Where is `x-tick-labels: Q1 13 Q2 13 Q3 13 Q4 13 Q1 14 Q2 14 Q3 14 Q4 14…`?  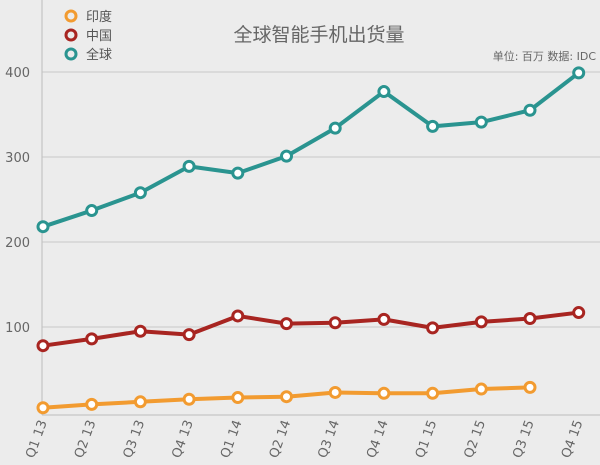
x-tick-labels: Q1 13 Q2 13 Q3 13 Q4 13 Q1 14 Q2 14 Q3 14 Q4 14… is located at coordinates (304, 439).